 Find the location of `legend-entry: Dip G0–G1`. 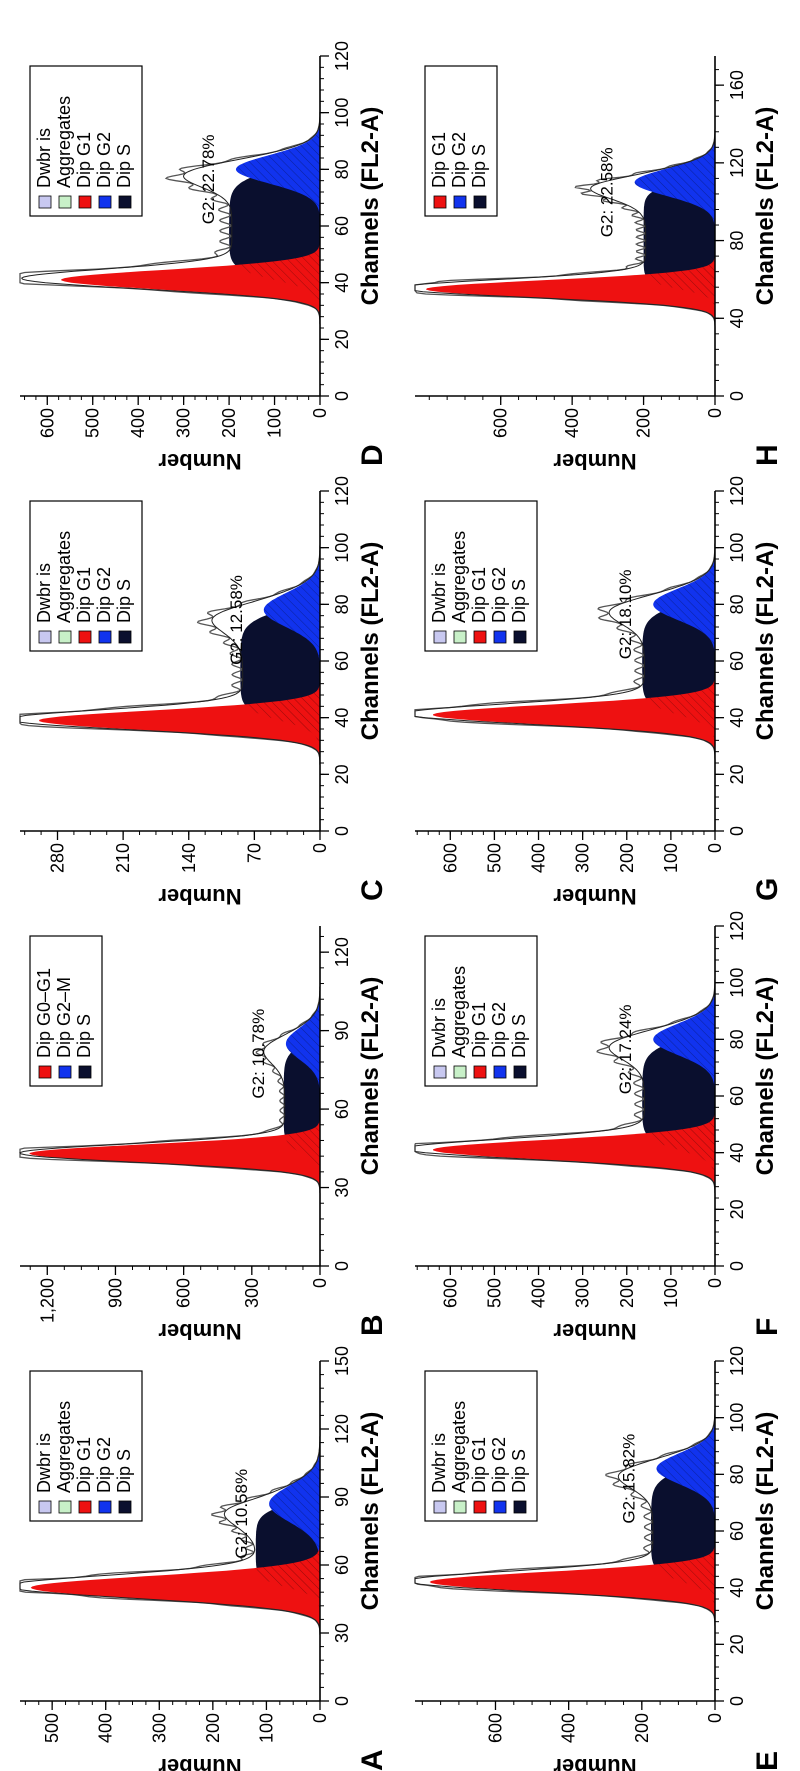

legend-entry: Dip G0–G1 is located at coordinates (44, 1013).